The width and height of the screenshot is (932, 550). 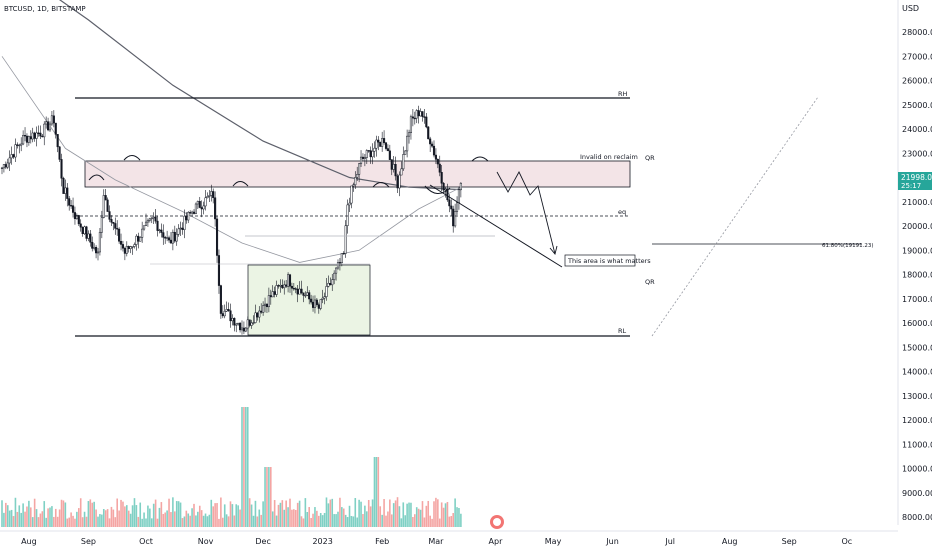 What do you see at coordinates (622, 212) in the screenshot?
I see `eq-label: eq` at bounding box center [622, 212].